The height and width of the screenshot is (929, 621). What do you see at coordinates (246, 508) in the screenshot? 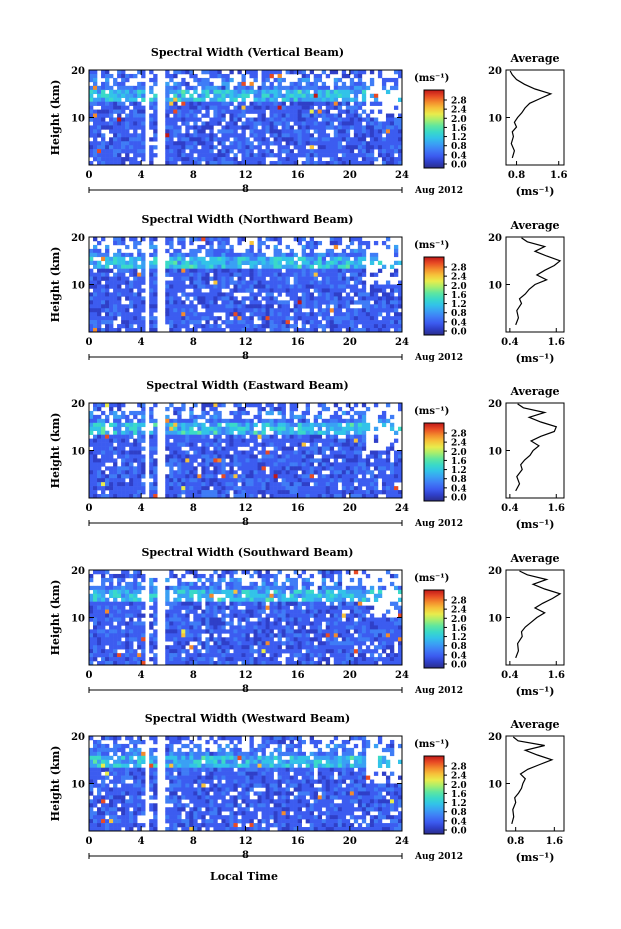
I see `x-tick-label: 12` at bounding box center [246, 508].